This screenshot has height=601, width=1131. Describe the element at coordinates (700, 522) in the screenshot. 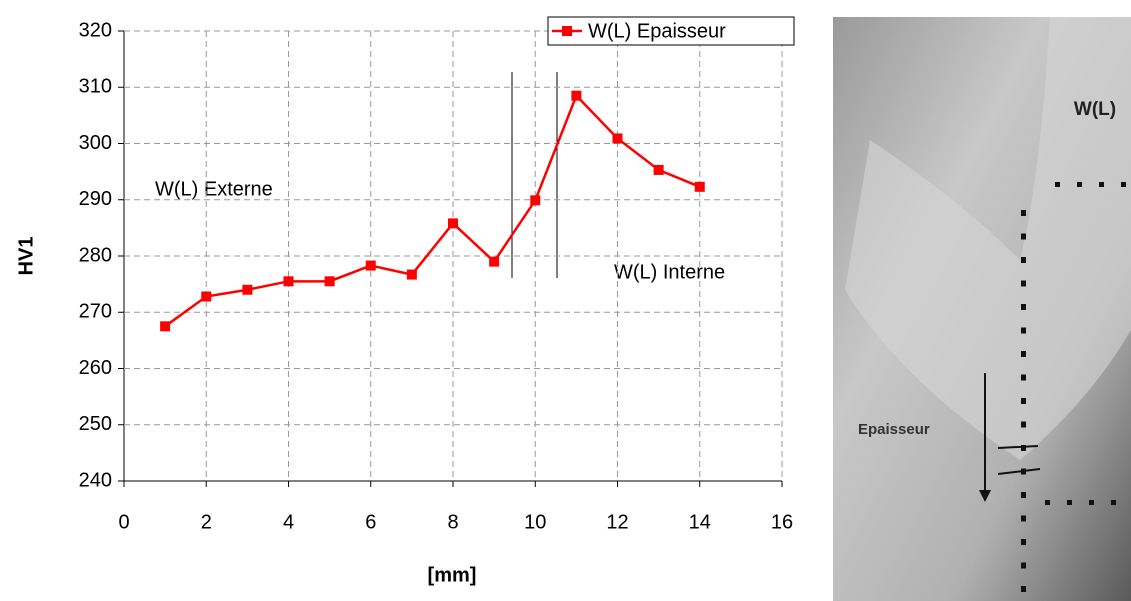

I see `x-tick-label: 14` at that location.